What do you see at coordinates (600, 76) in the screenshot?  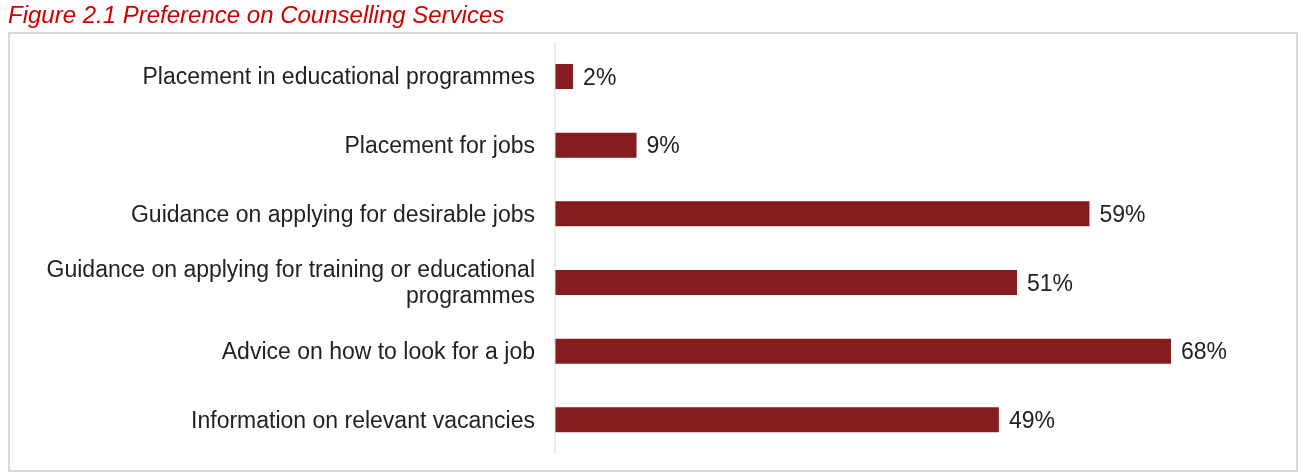 I see `data-label: 2%` at bounding box center [600, 76].